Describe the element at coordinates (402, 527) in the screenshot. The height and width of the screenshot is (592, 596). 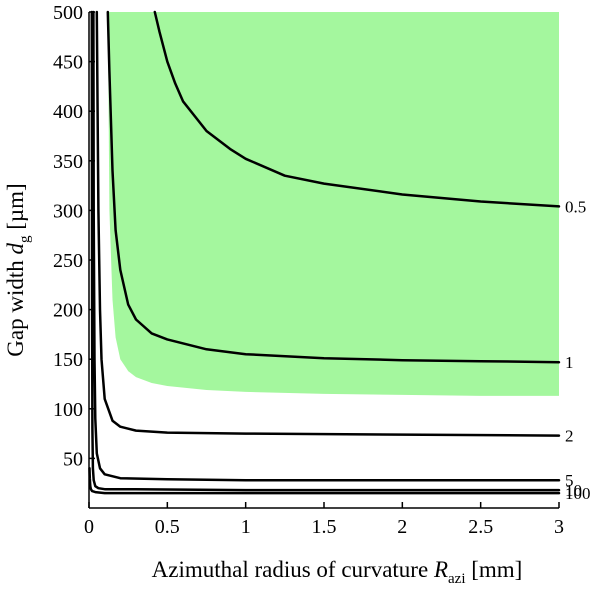
I see `x-tick-label-4: 2` at that location.